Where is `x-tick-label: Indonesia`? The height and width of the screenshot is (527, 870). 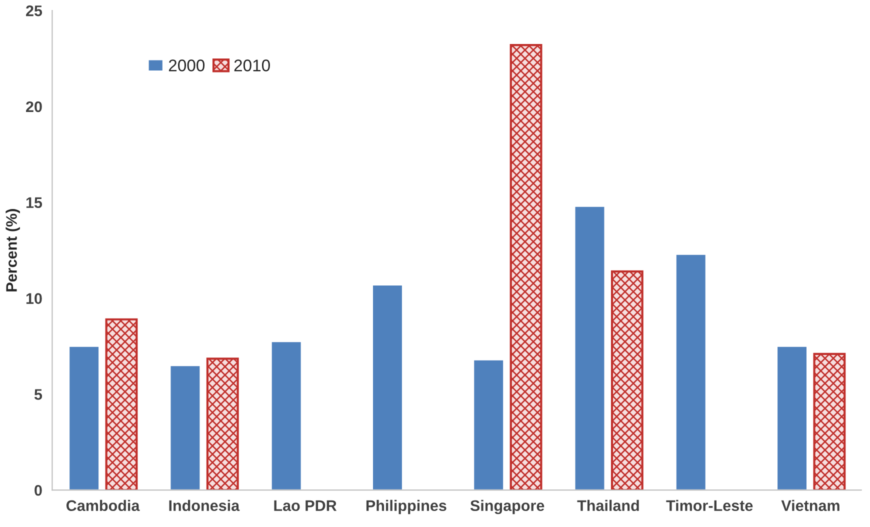
x-tick-label: Indonesia is located at coordinates (204, 506).